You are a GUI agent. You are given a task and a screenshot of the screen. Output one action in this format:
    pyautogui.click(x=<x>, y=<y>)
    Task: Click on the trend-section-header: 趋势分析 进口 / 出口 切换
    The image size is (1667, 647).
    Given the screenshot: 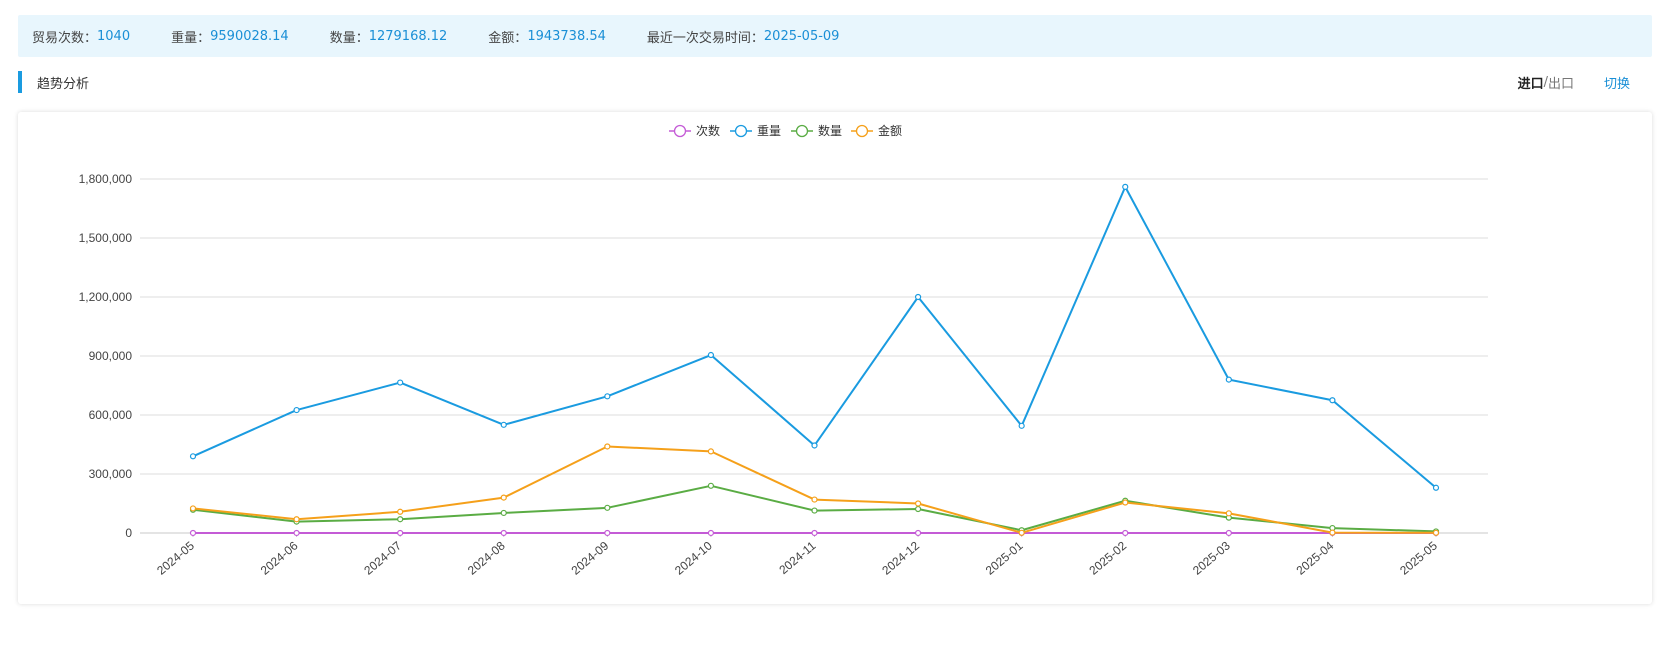 What is the action you would take?
    pyautogui.click(x=835, y=82)
    